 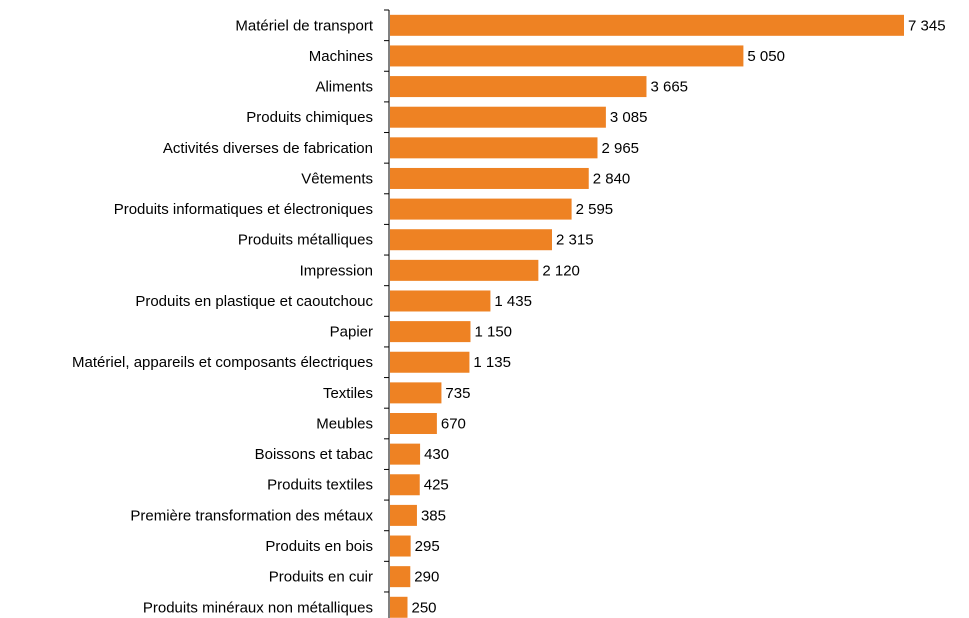 I want to click on category-label: Activités diverses de fabrication, so click(x=268, y=148).